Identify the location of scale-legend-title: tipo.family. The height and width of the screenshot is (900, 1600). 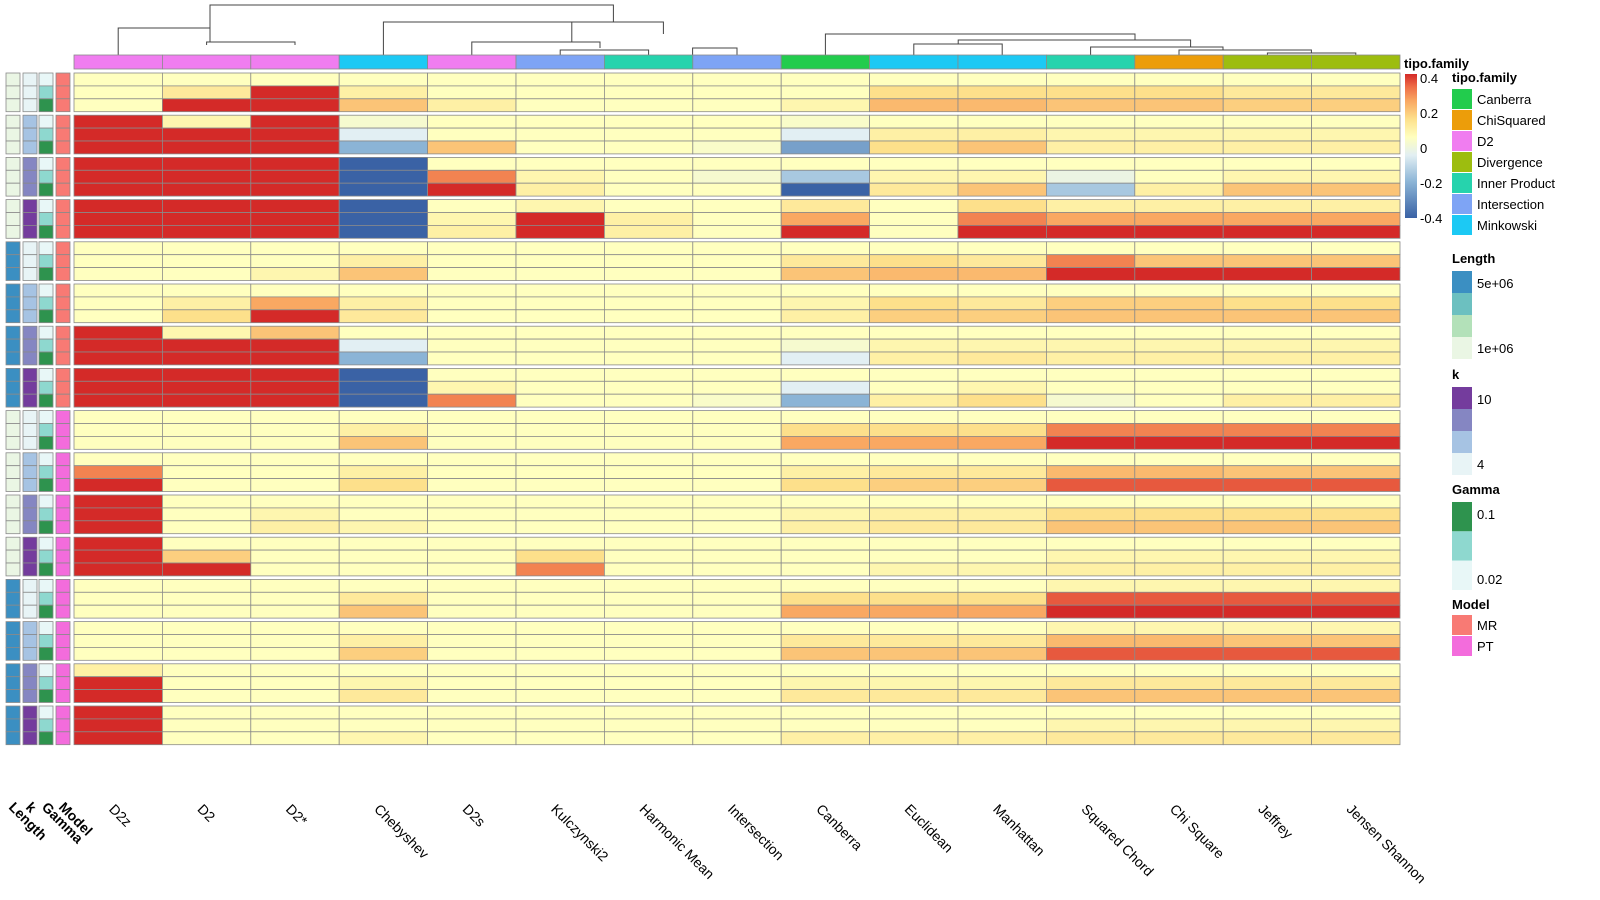
(1437, 63).